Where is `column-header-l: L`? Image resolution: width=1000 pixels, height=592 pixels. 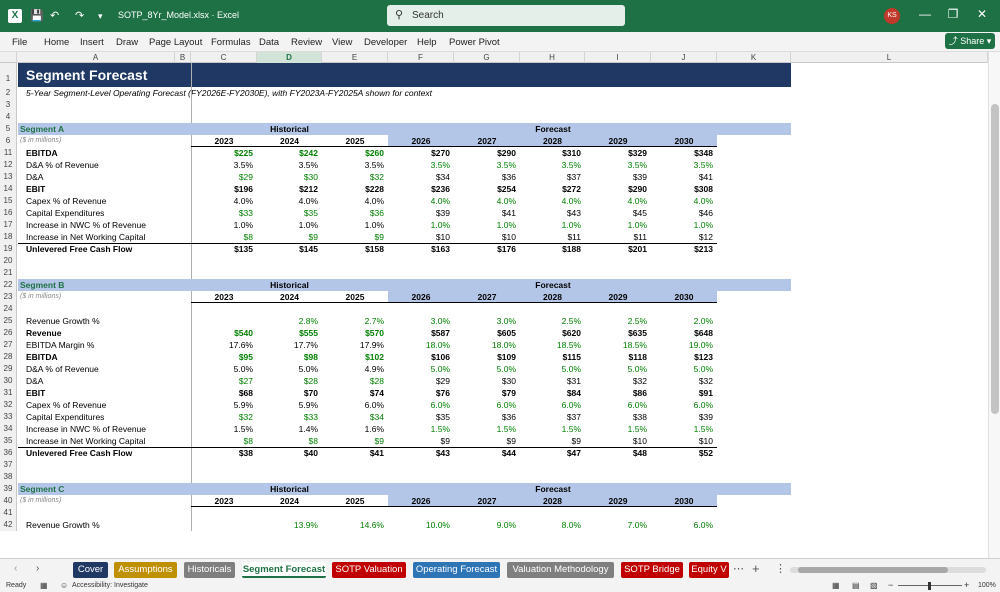 column-header-l: L is located at coordinates (889, 57).